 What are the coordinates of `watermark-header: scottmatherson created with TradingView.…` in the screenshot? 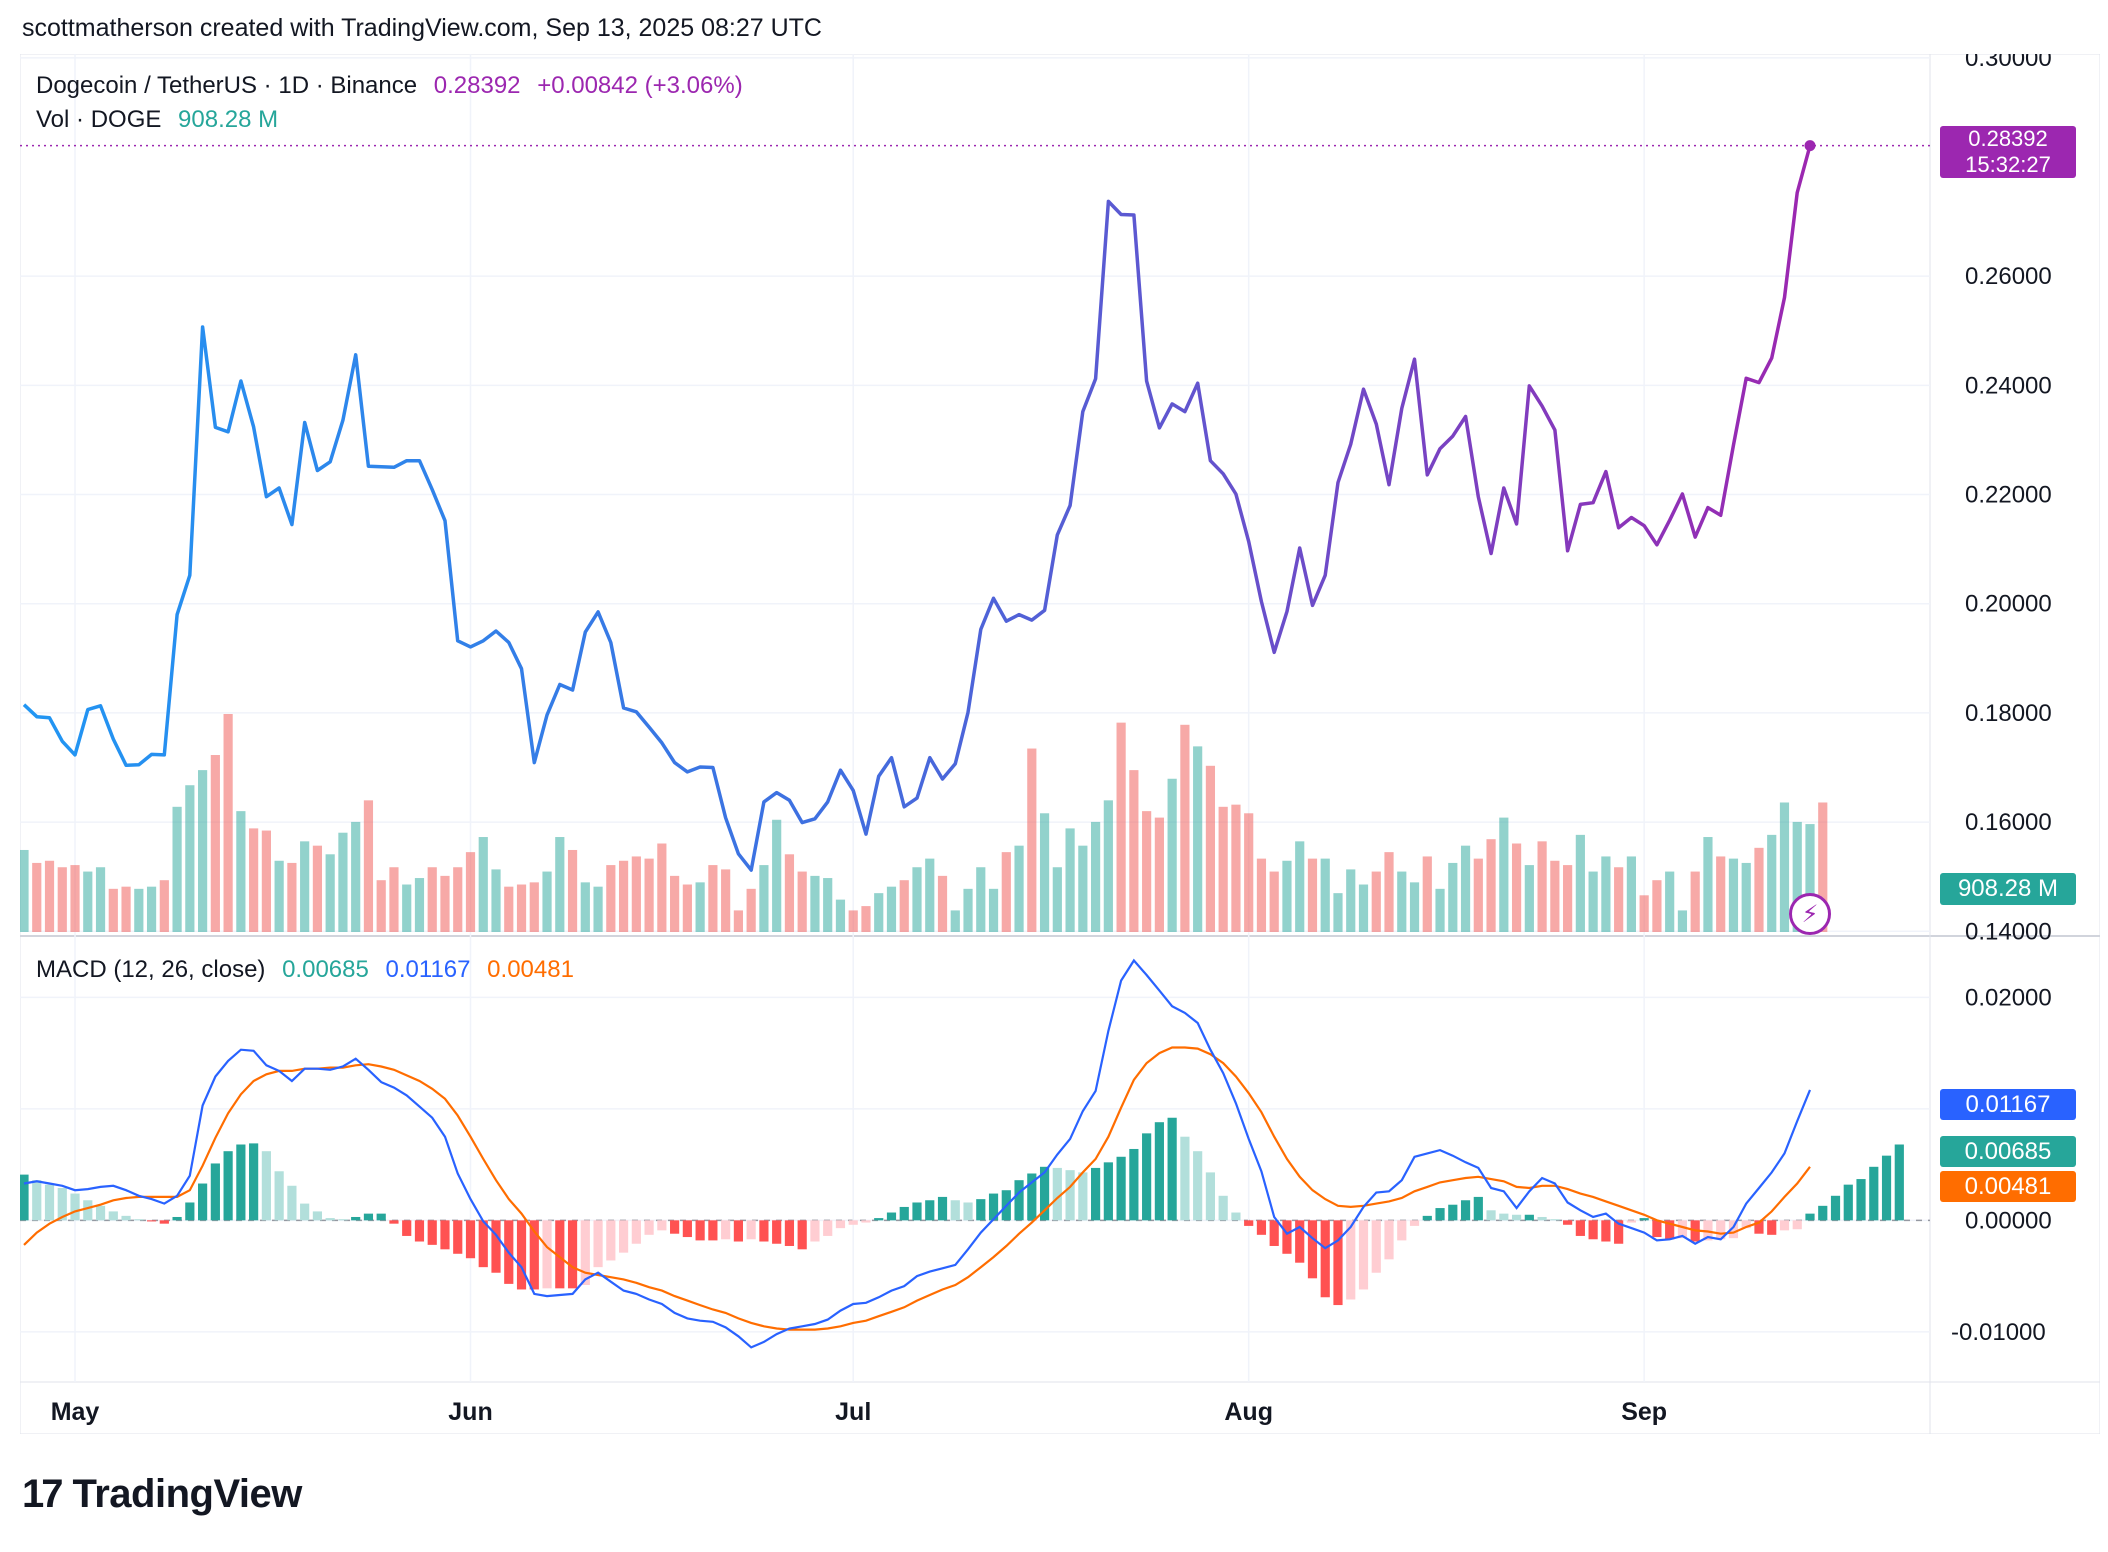 It's located at (422, 28).